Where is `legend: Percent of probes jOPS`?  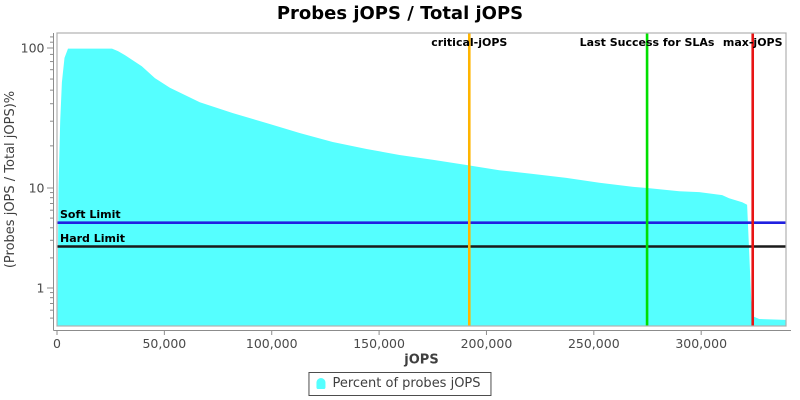 legend: Percent of probes jOPS is located at coordinates (400, 384).